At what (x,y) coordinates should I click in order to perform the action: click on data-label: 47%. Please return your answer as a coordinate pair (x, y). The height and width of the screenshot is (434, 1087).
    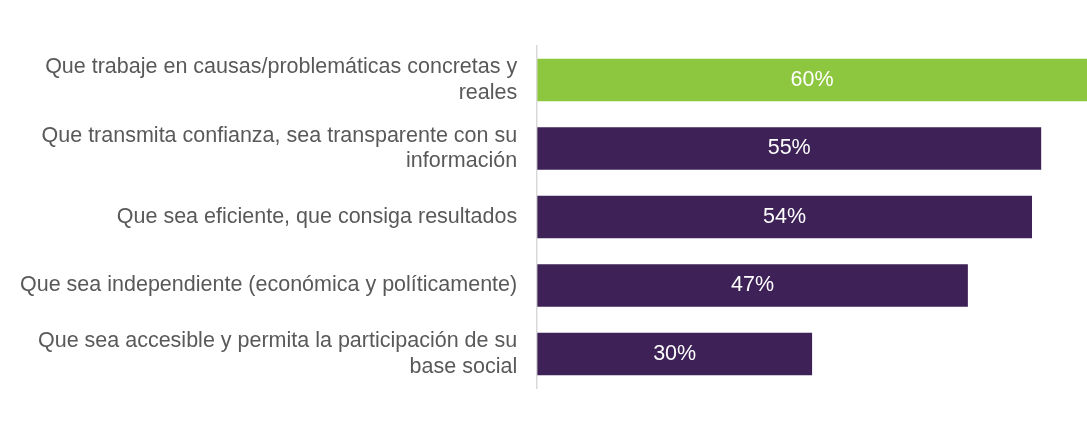
    Looking at the image, I should click on (753, 284).